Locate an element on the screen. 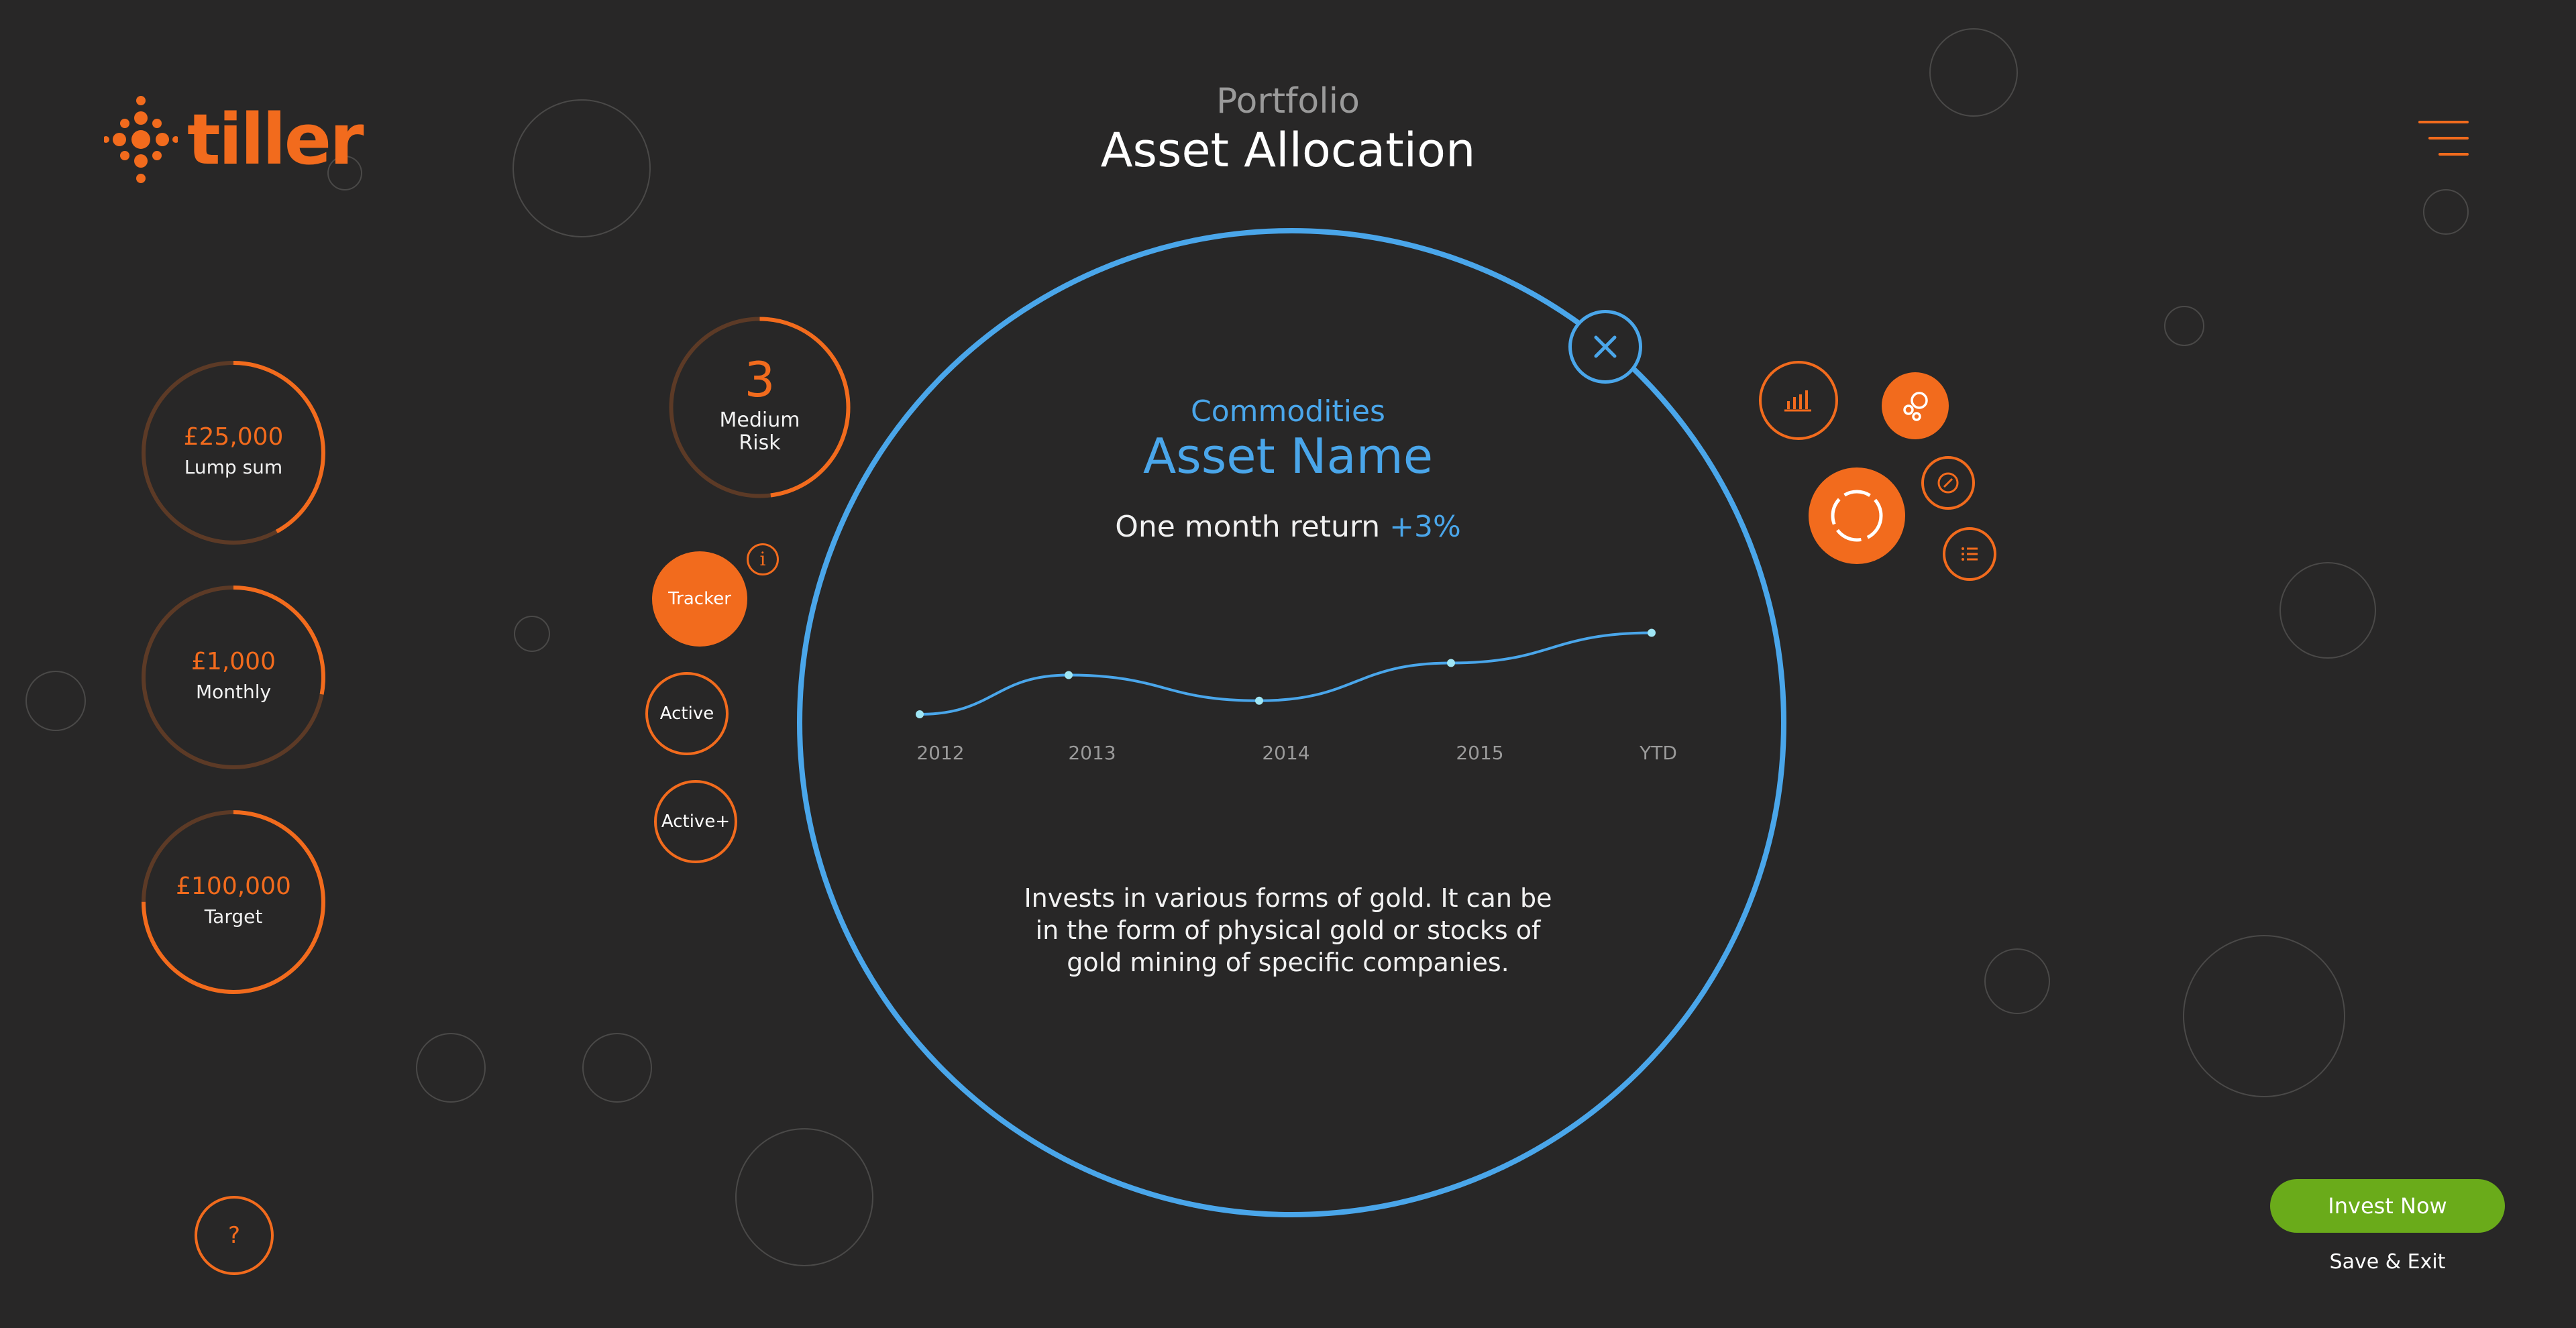  active-button: Active is located at coordinates (687, 713).